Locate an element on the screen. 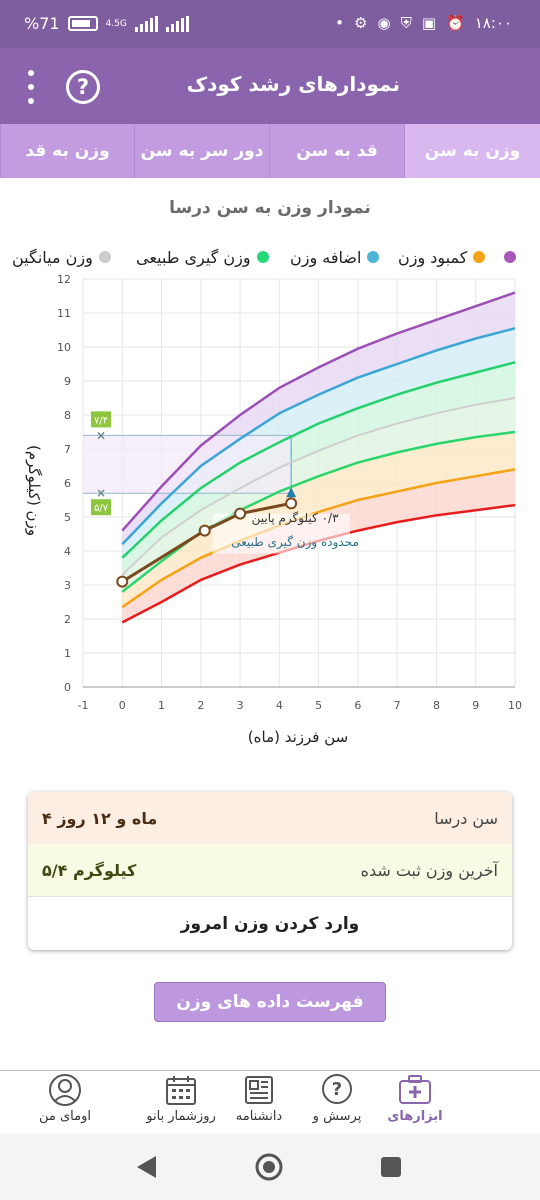 Image resolution: width=540 pixels, height=1200 pixels. question-bubble-icon: ? is located at coordinates (337, 1089).